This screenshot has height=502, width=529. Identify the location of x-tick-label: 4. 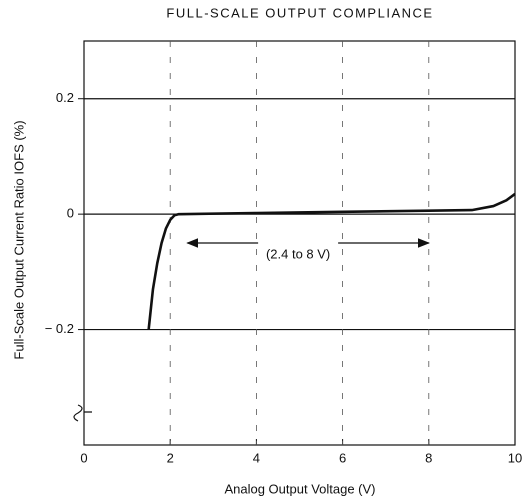
(256, 457).